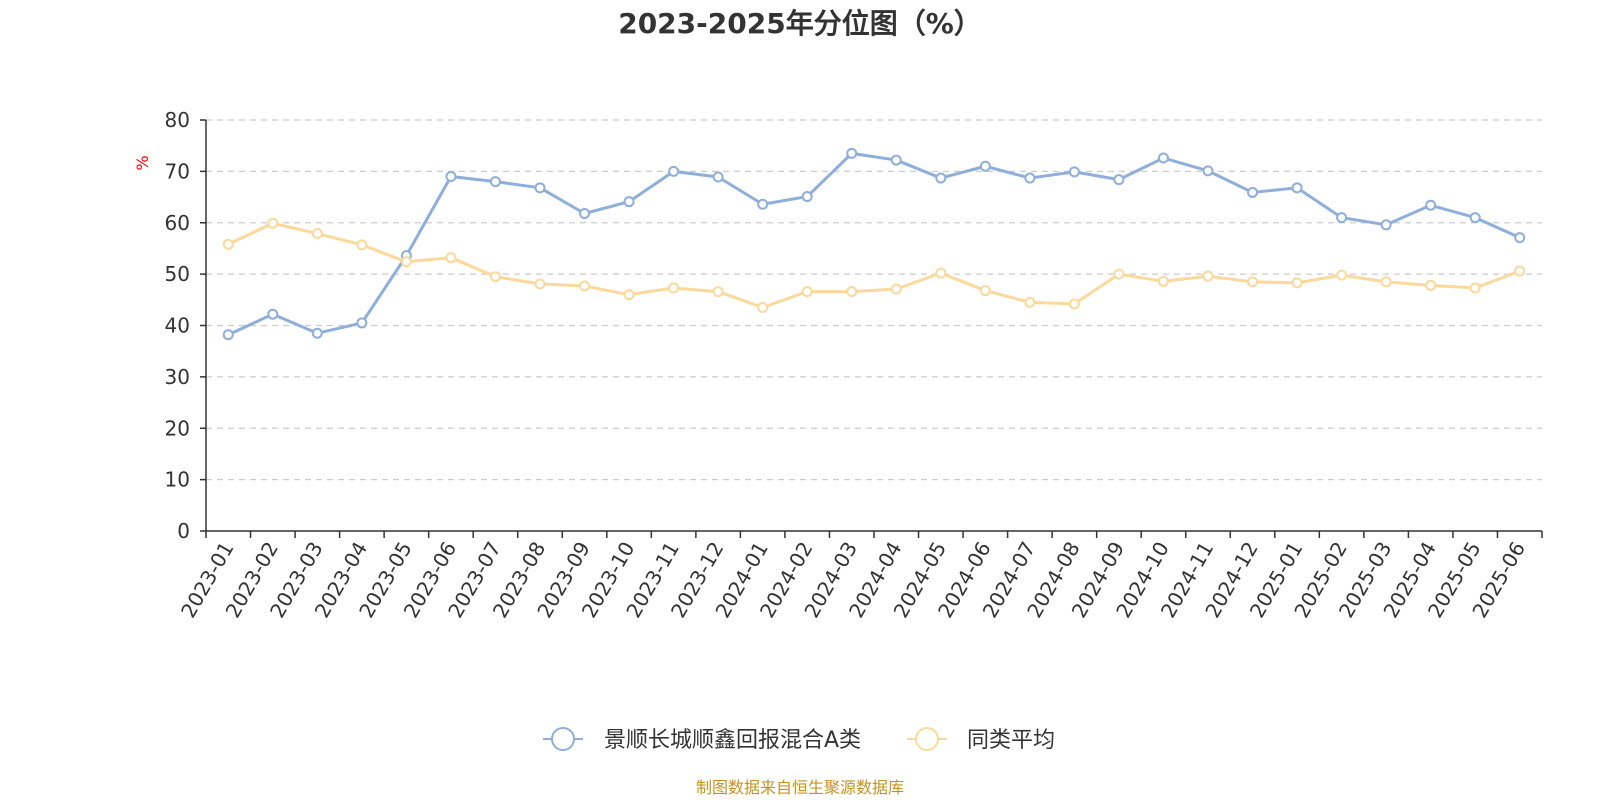  Describe the element at coordinates (177, 428) in the screenshot. I see `y-tick-label: 20` at that location.